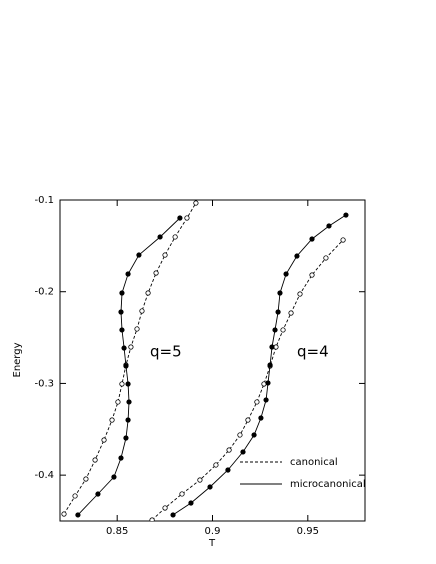 The height and width of the screenshot is (564, 436). Describe the element at coordinates (44, 292) in the screenshot. I see `y-tick-label: -0.2` at that location.